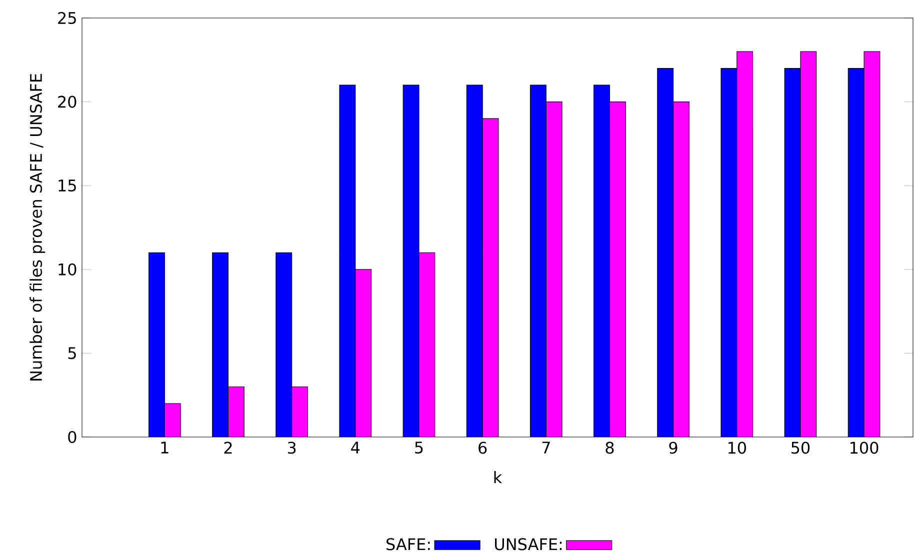 Image resolution: width=915 pixels, height=557 pixels. Describe the element at coordinates (164, 448) in the screenshot. I see `x-tick-label: 1` at that location.